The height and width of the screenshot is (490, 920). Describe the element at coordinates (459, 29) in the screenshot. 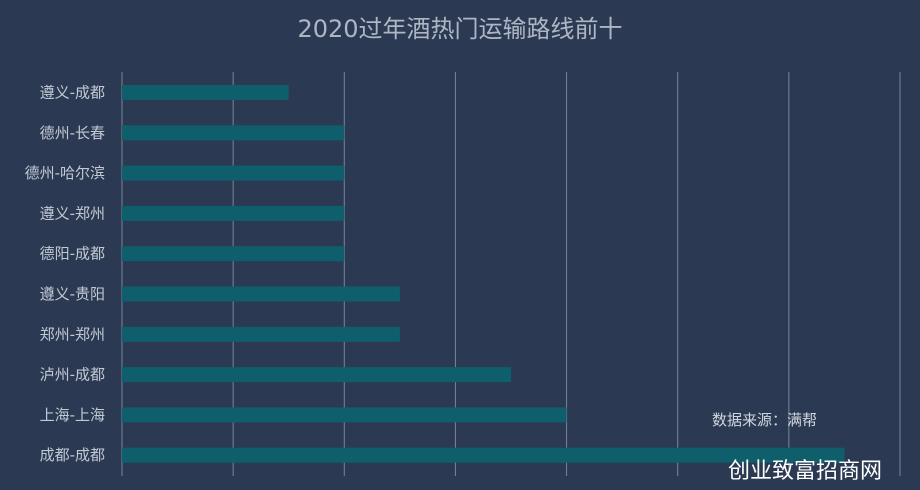

I see `chart-title: 2020过年酒热门运输路线前十` at that location.